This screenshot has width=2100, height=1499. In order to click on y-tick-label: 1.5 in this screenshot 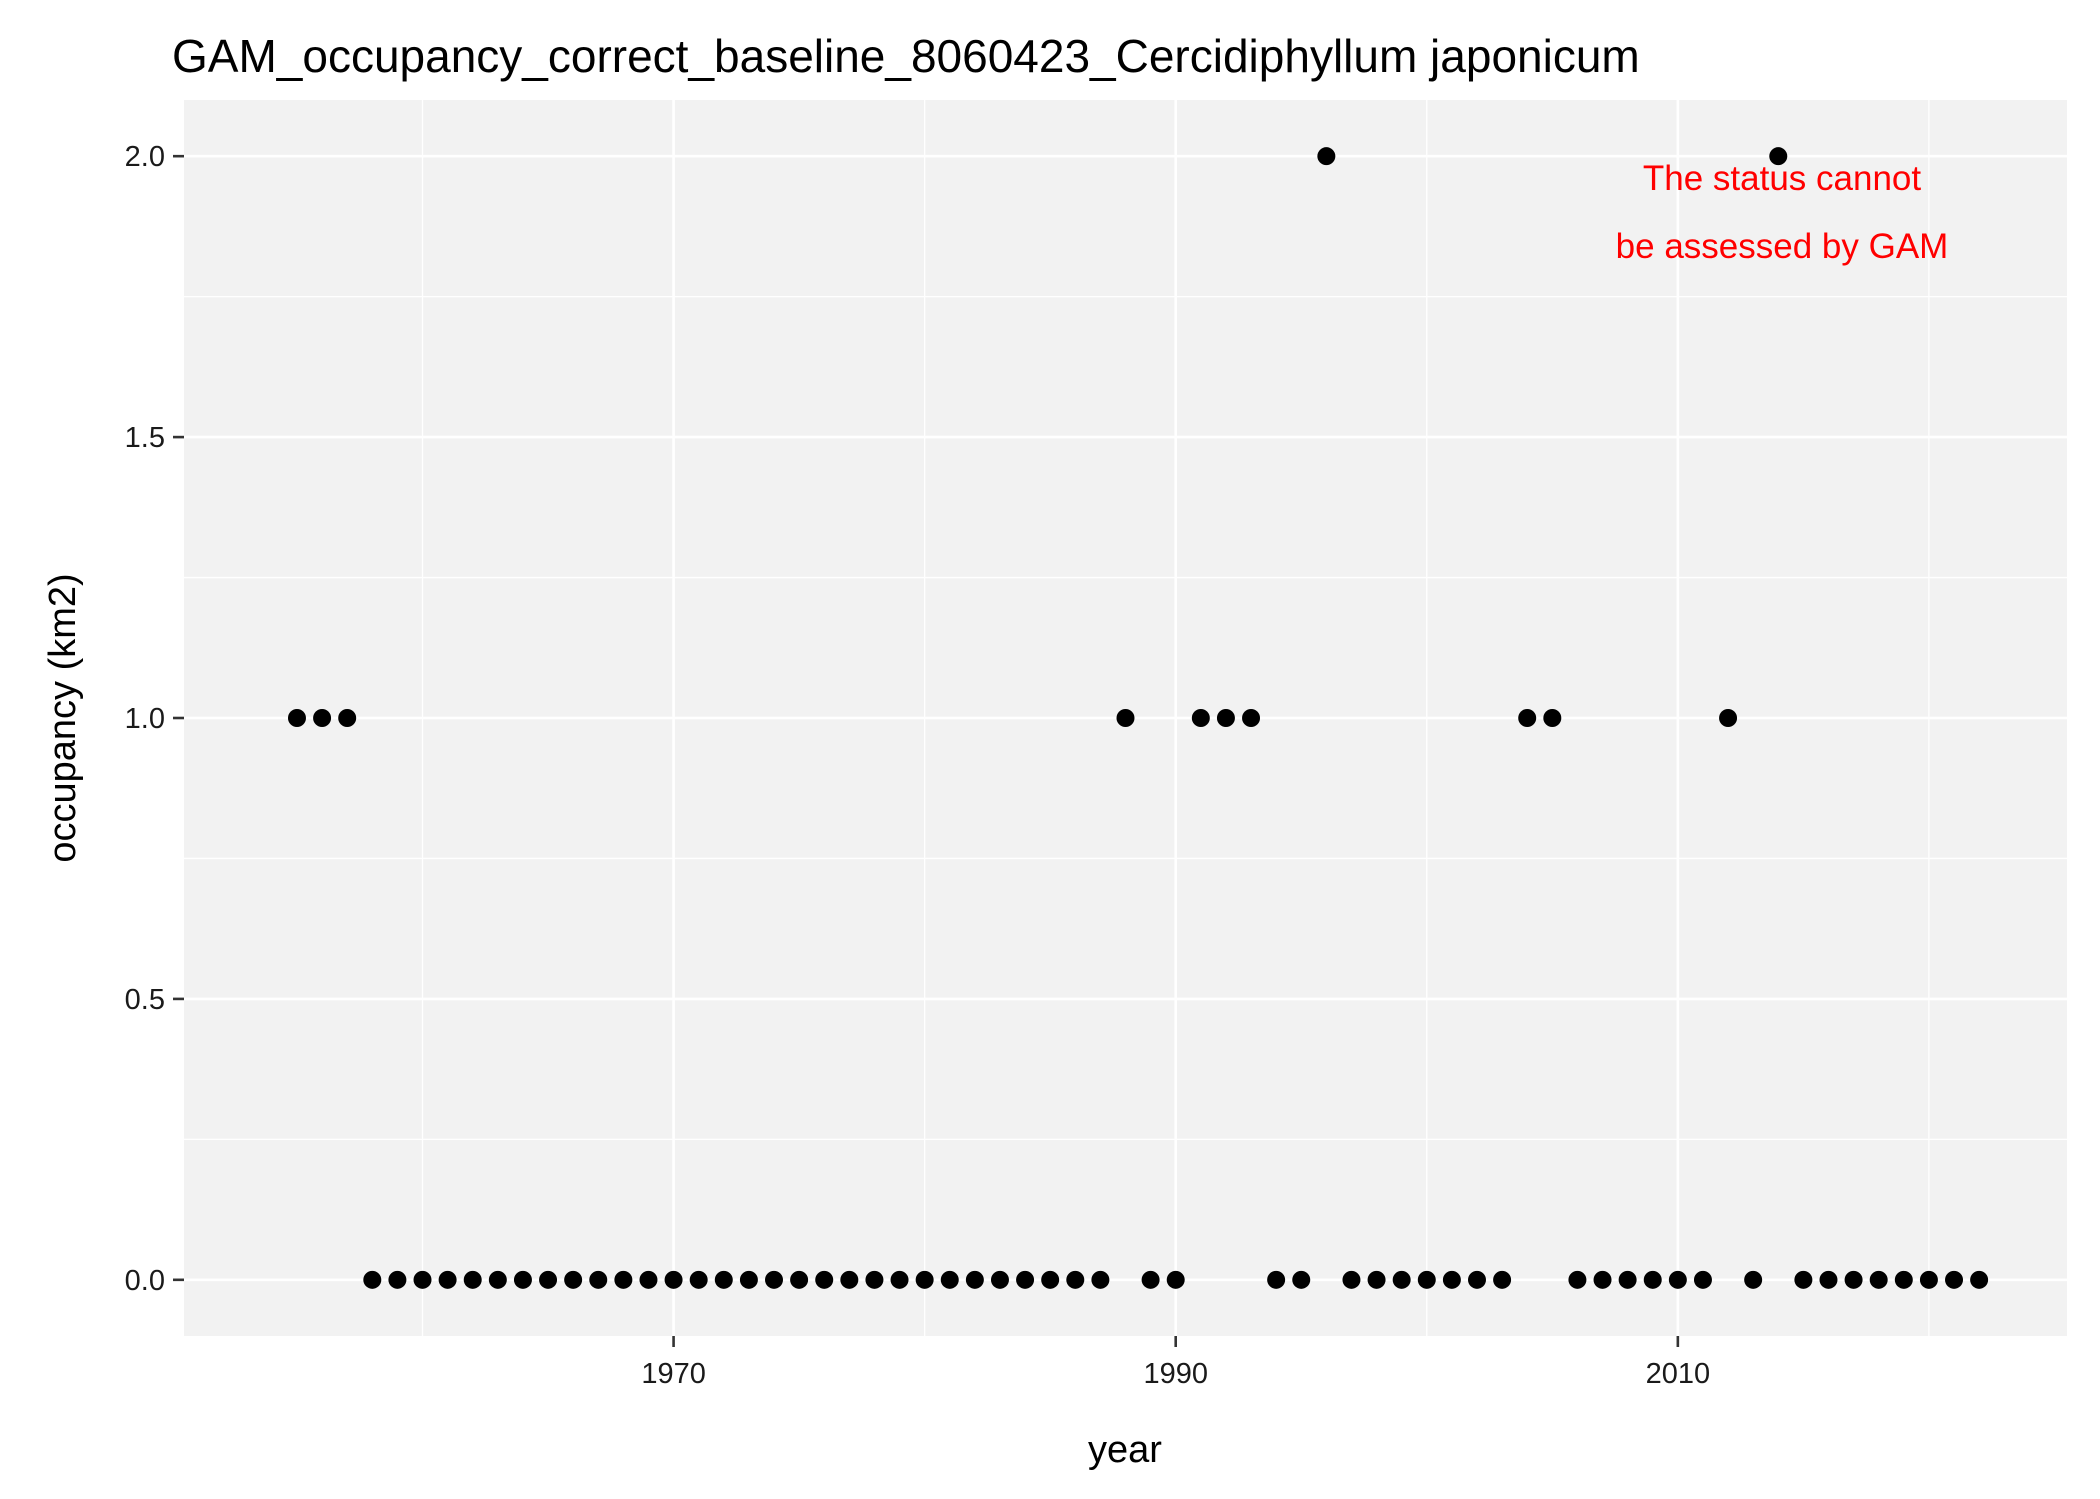, I will do `click(145, 438)`.